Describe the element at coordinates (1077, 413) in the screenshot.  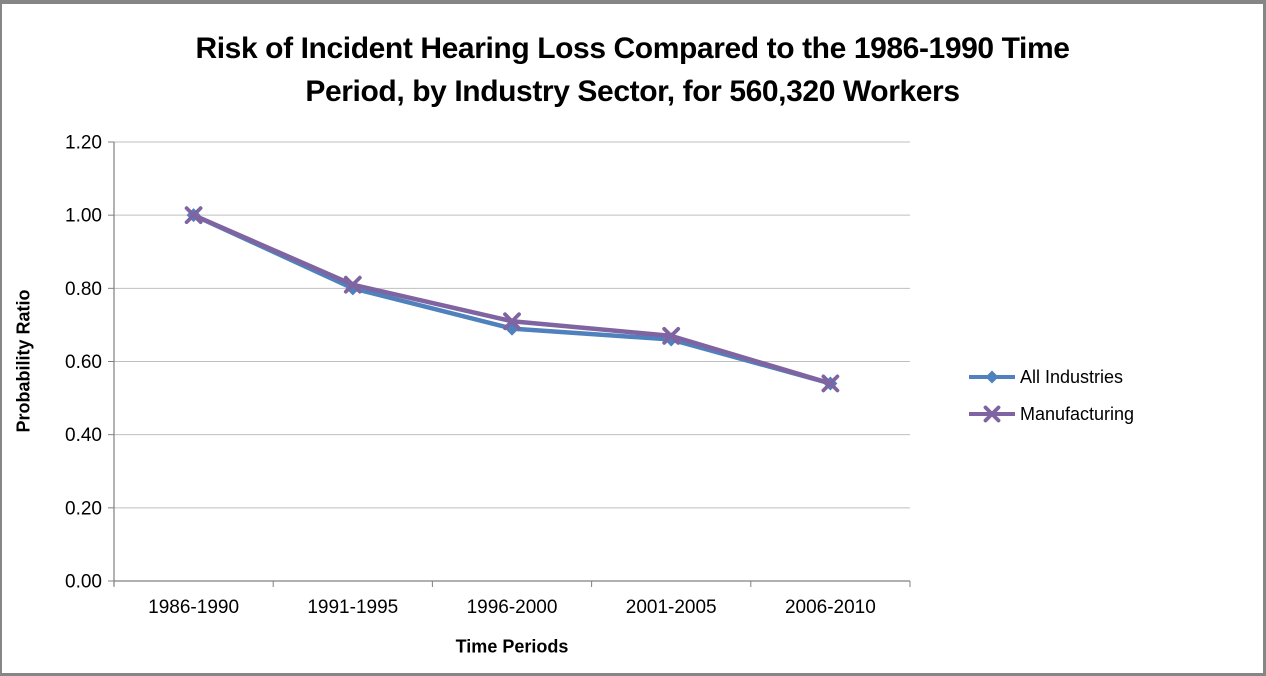
I see `legend-label: Manufacturing` at that location.